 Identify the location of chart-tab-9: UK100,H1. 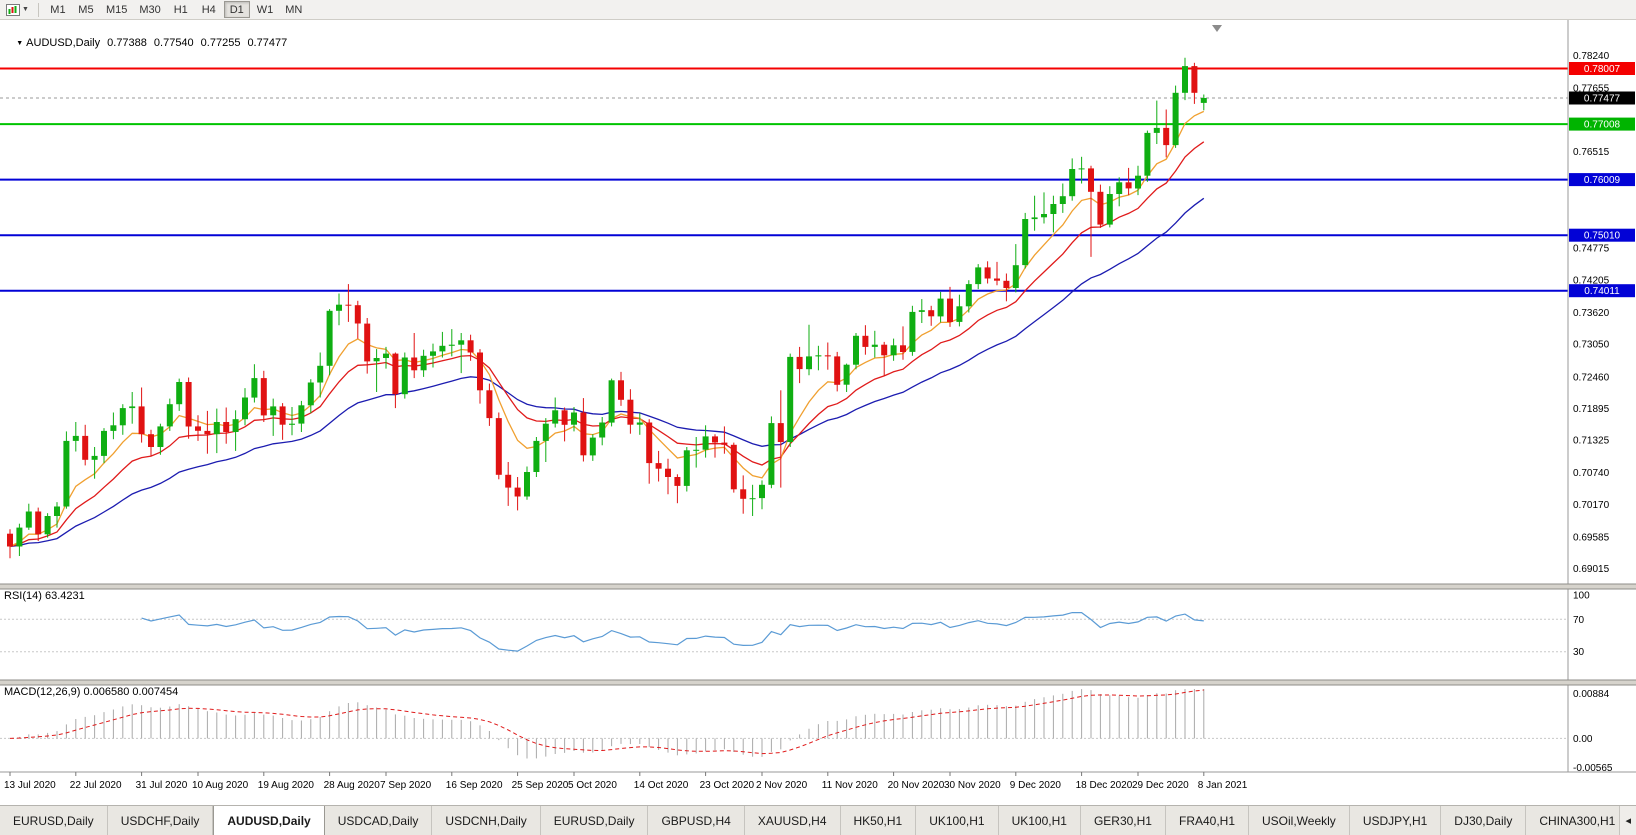
(957, 820).